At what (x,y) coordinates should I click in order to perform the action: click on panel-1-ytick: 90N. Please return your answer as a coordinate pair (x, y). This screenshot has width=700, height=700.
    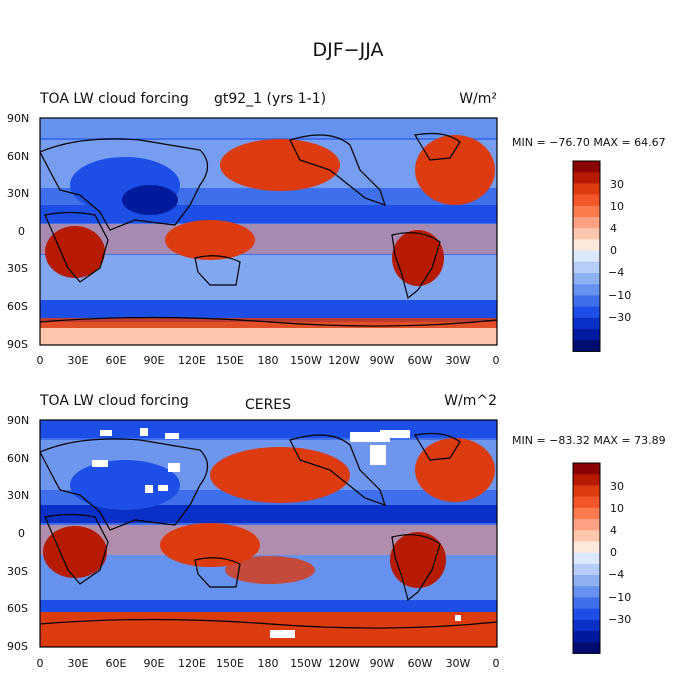
    Looking at the image, I should click on (18, 118).